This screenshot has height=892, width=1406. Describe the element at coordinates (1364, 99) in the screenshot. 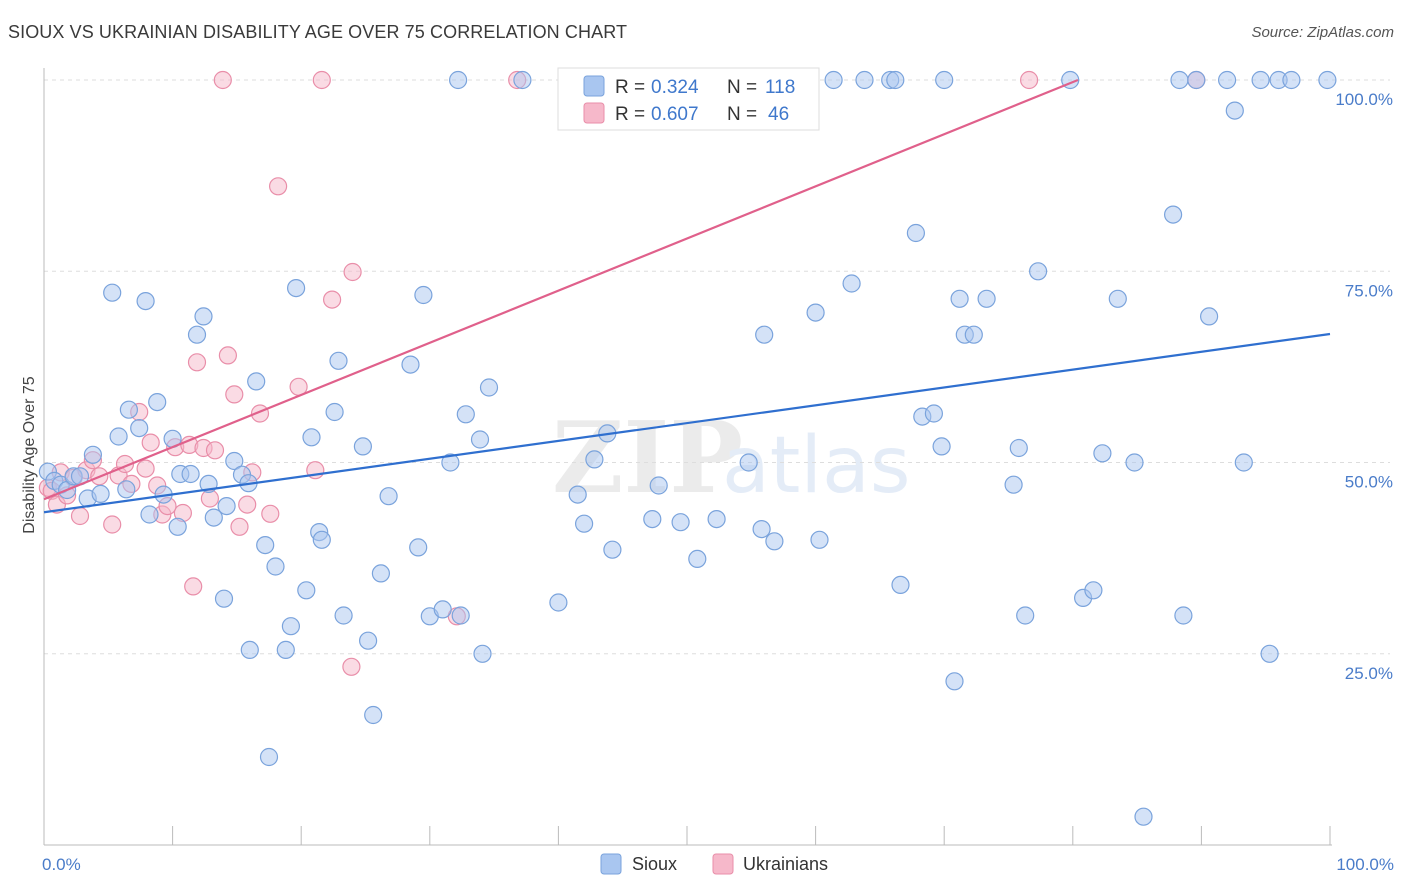

I see `y-tick-label-100: 100.0%` at that location.